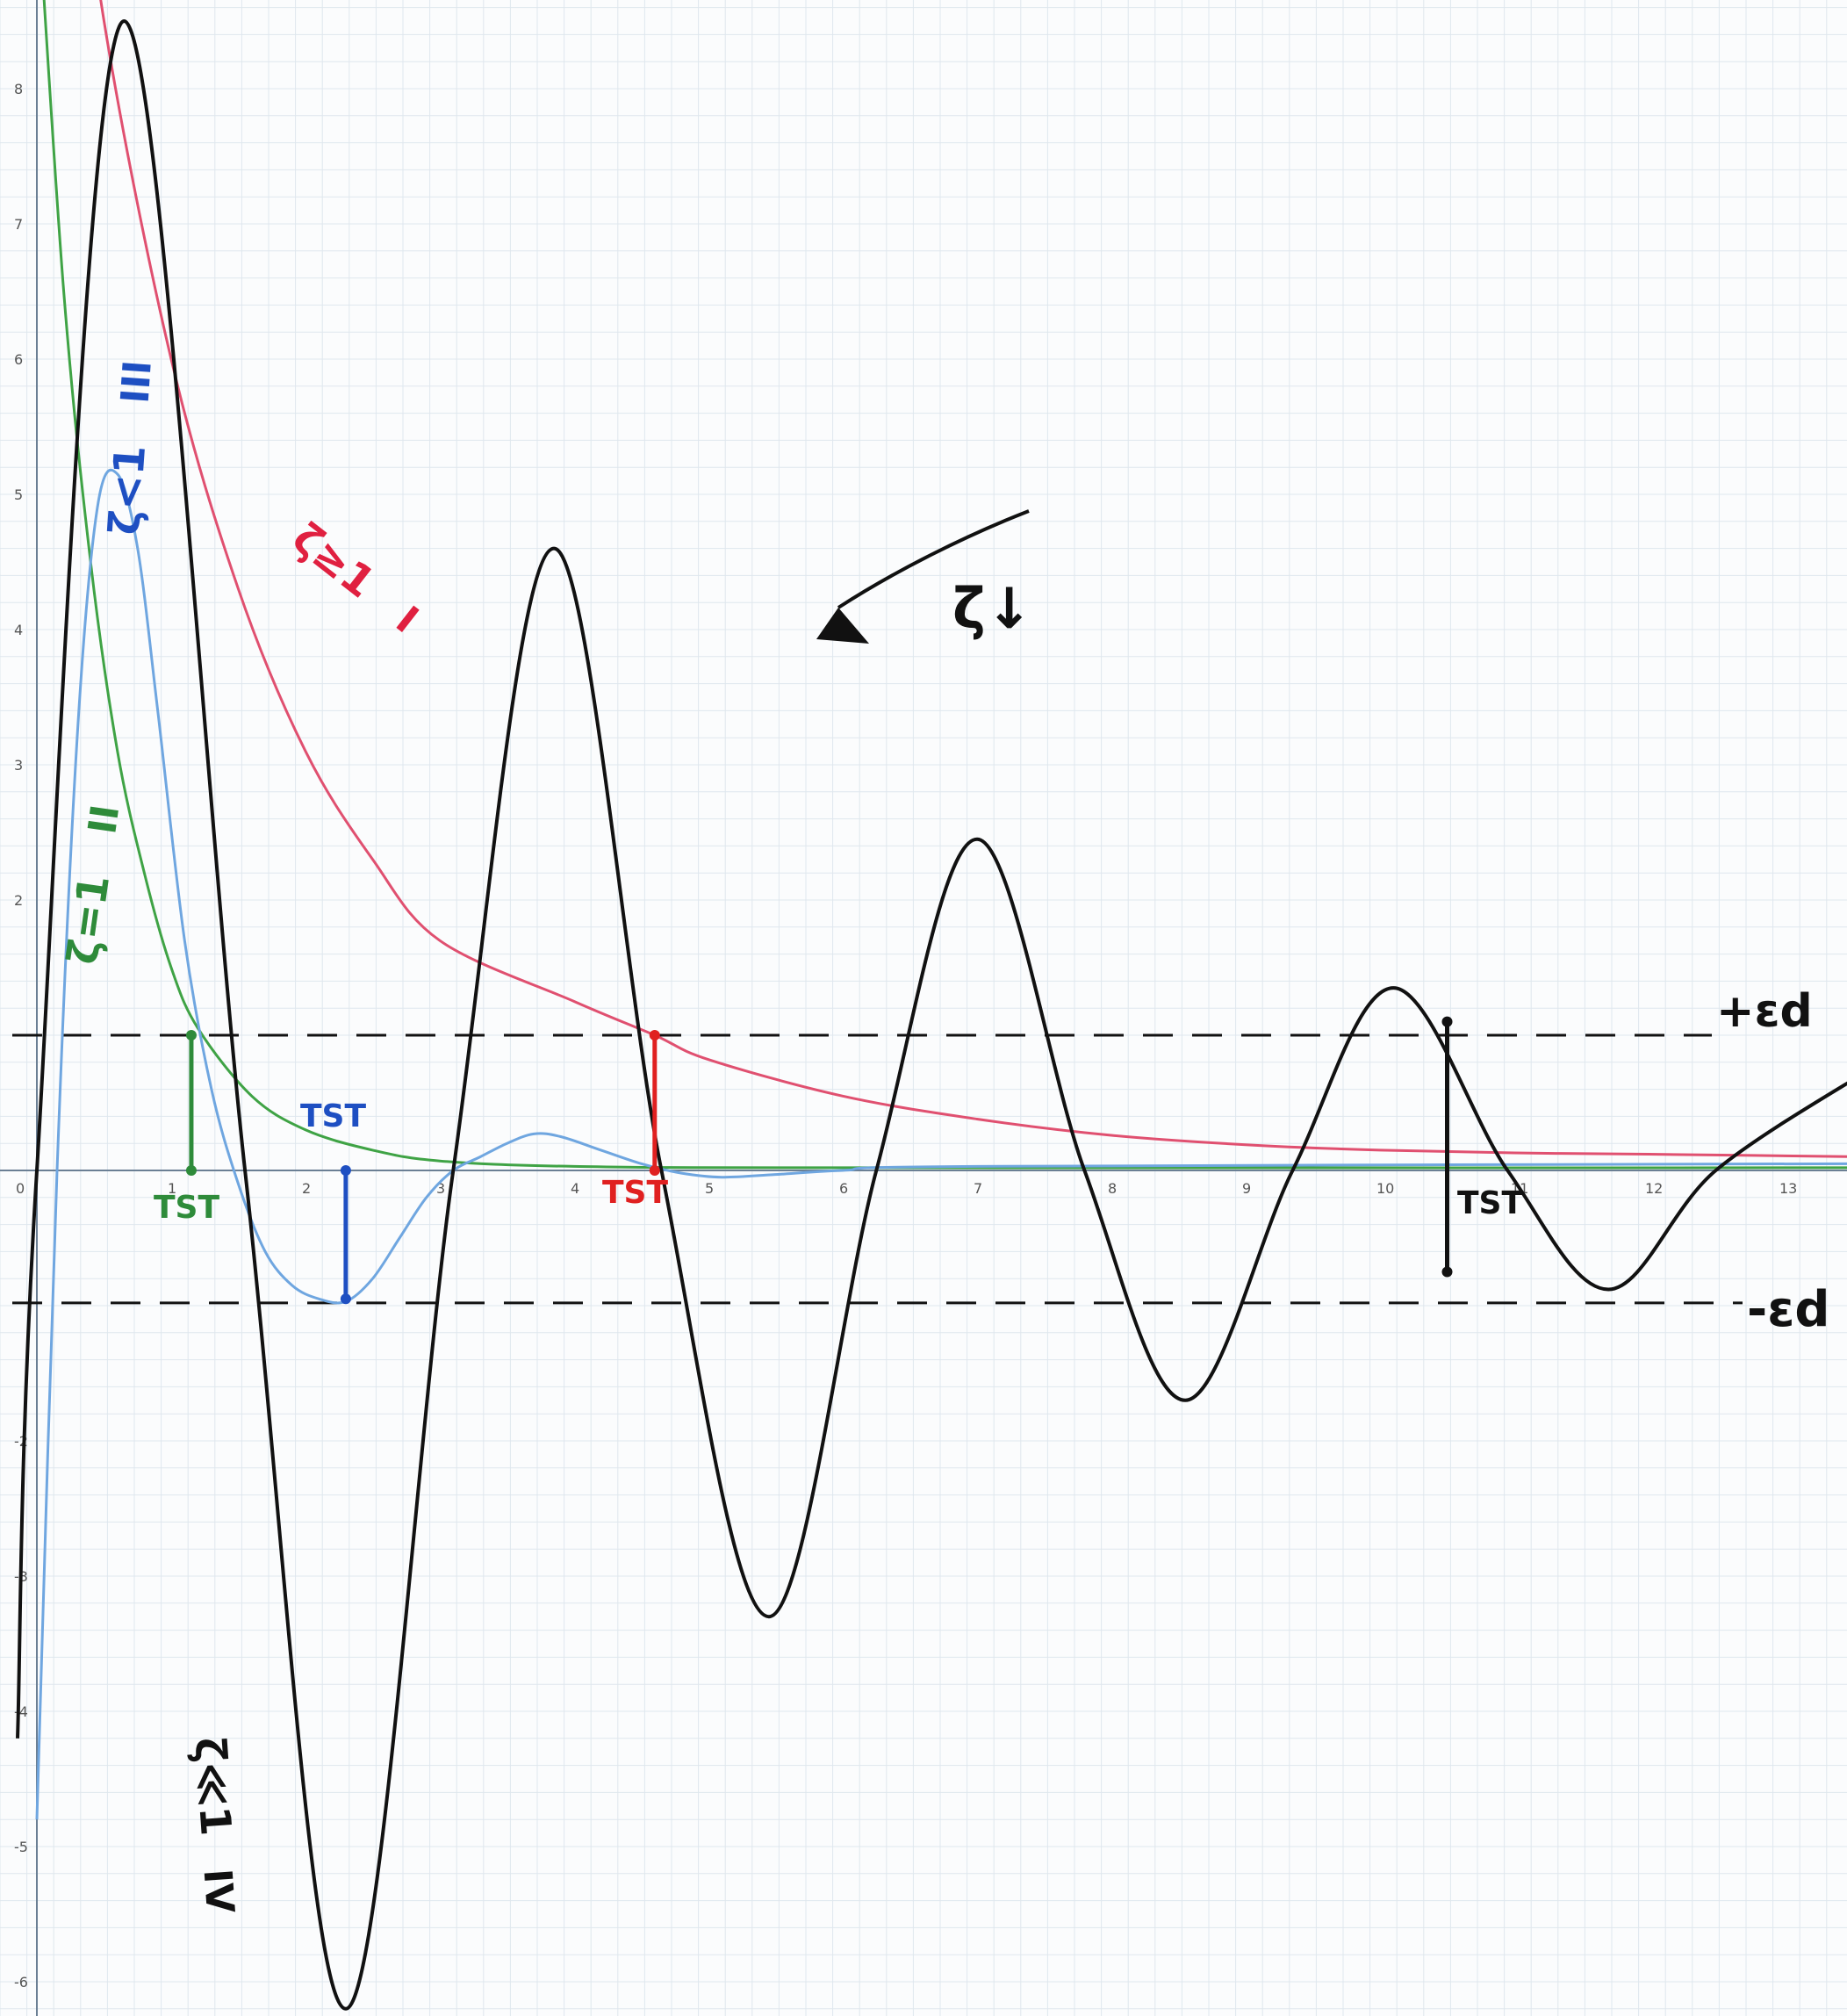  What do you see at coordinates (186, 1208) in the screenshot?
I see `settling-time-label-ii: TST` at bounding box center [186, 1208].